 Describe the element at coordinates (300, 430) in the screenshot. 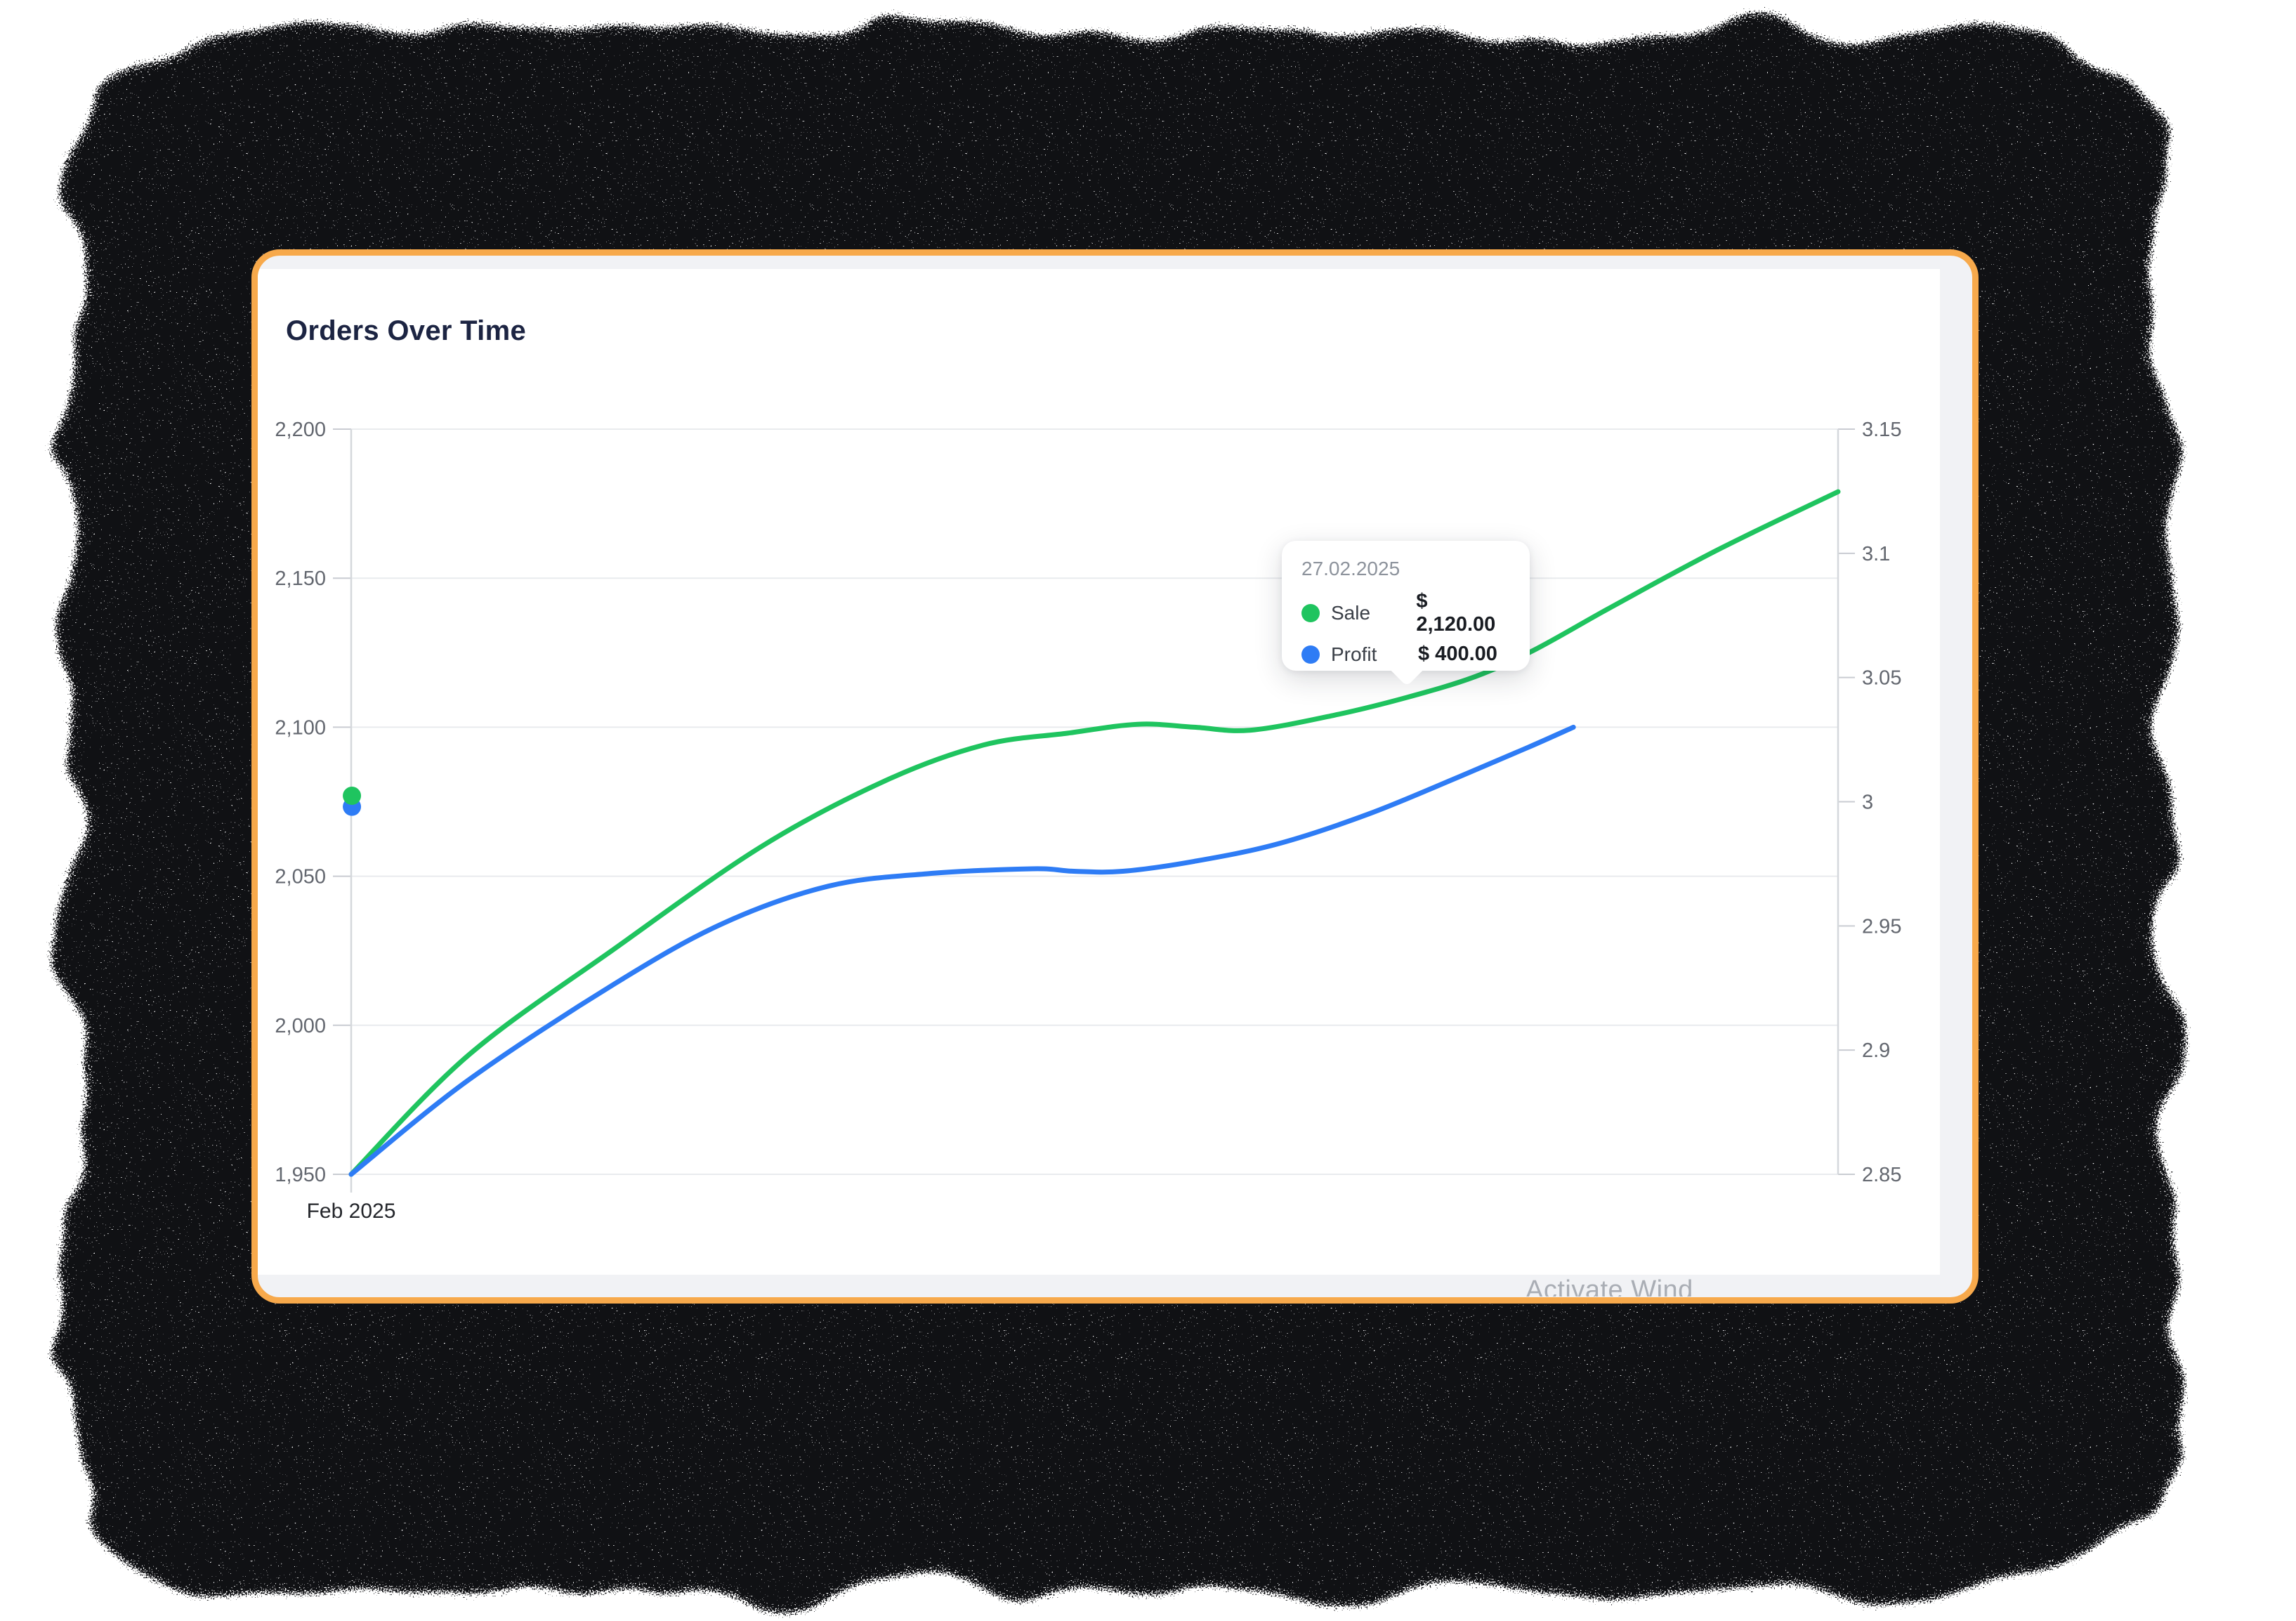

I see `svg-text: 2,200` at that location.